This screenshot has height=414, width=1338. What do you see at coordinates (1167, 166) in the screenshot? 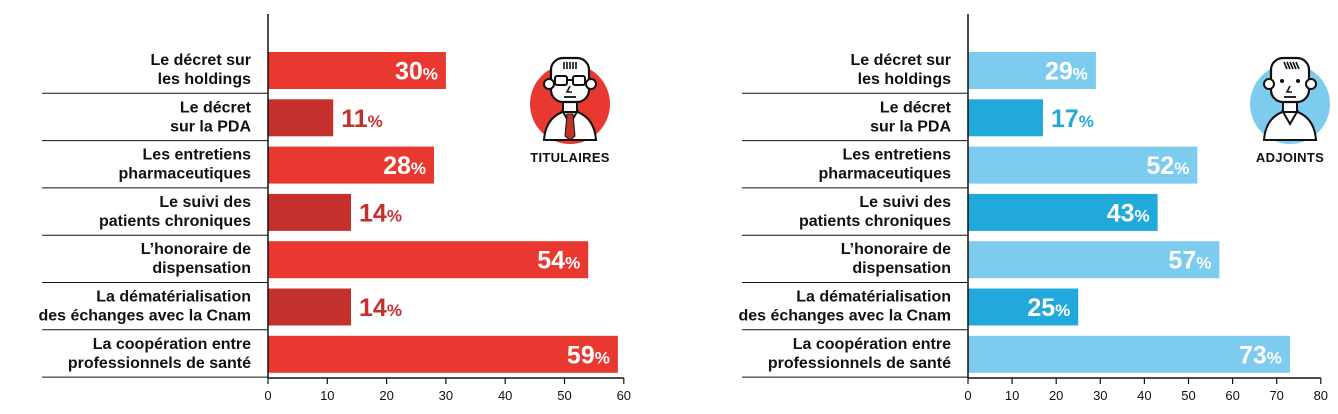
I see `value-label: 52%` at bounding box center [1167, 166].